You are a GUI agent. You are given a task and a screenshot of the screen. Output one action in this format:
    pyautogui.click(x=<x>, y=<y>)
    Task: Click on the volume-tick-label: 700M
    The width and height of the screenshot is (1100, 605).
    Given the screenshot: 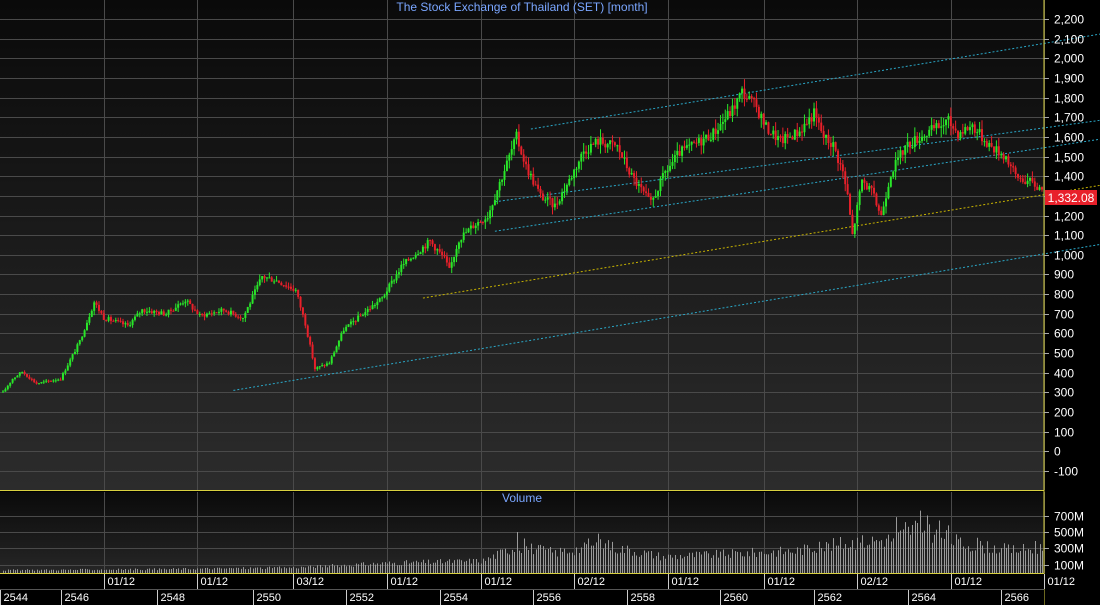 What is the action you would take?
    pyautogui.click(x=1069, y=517)
    